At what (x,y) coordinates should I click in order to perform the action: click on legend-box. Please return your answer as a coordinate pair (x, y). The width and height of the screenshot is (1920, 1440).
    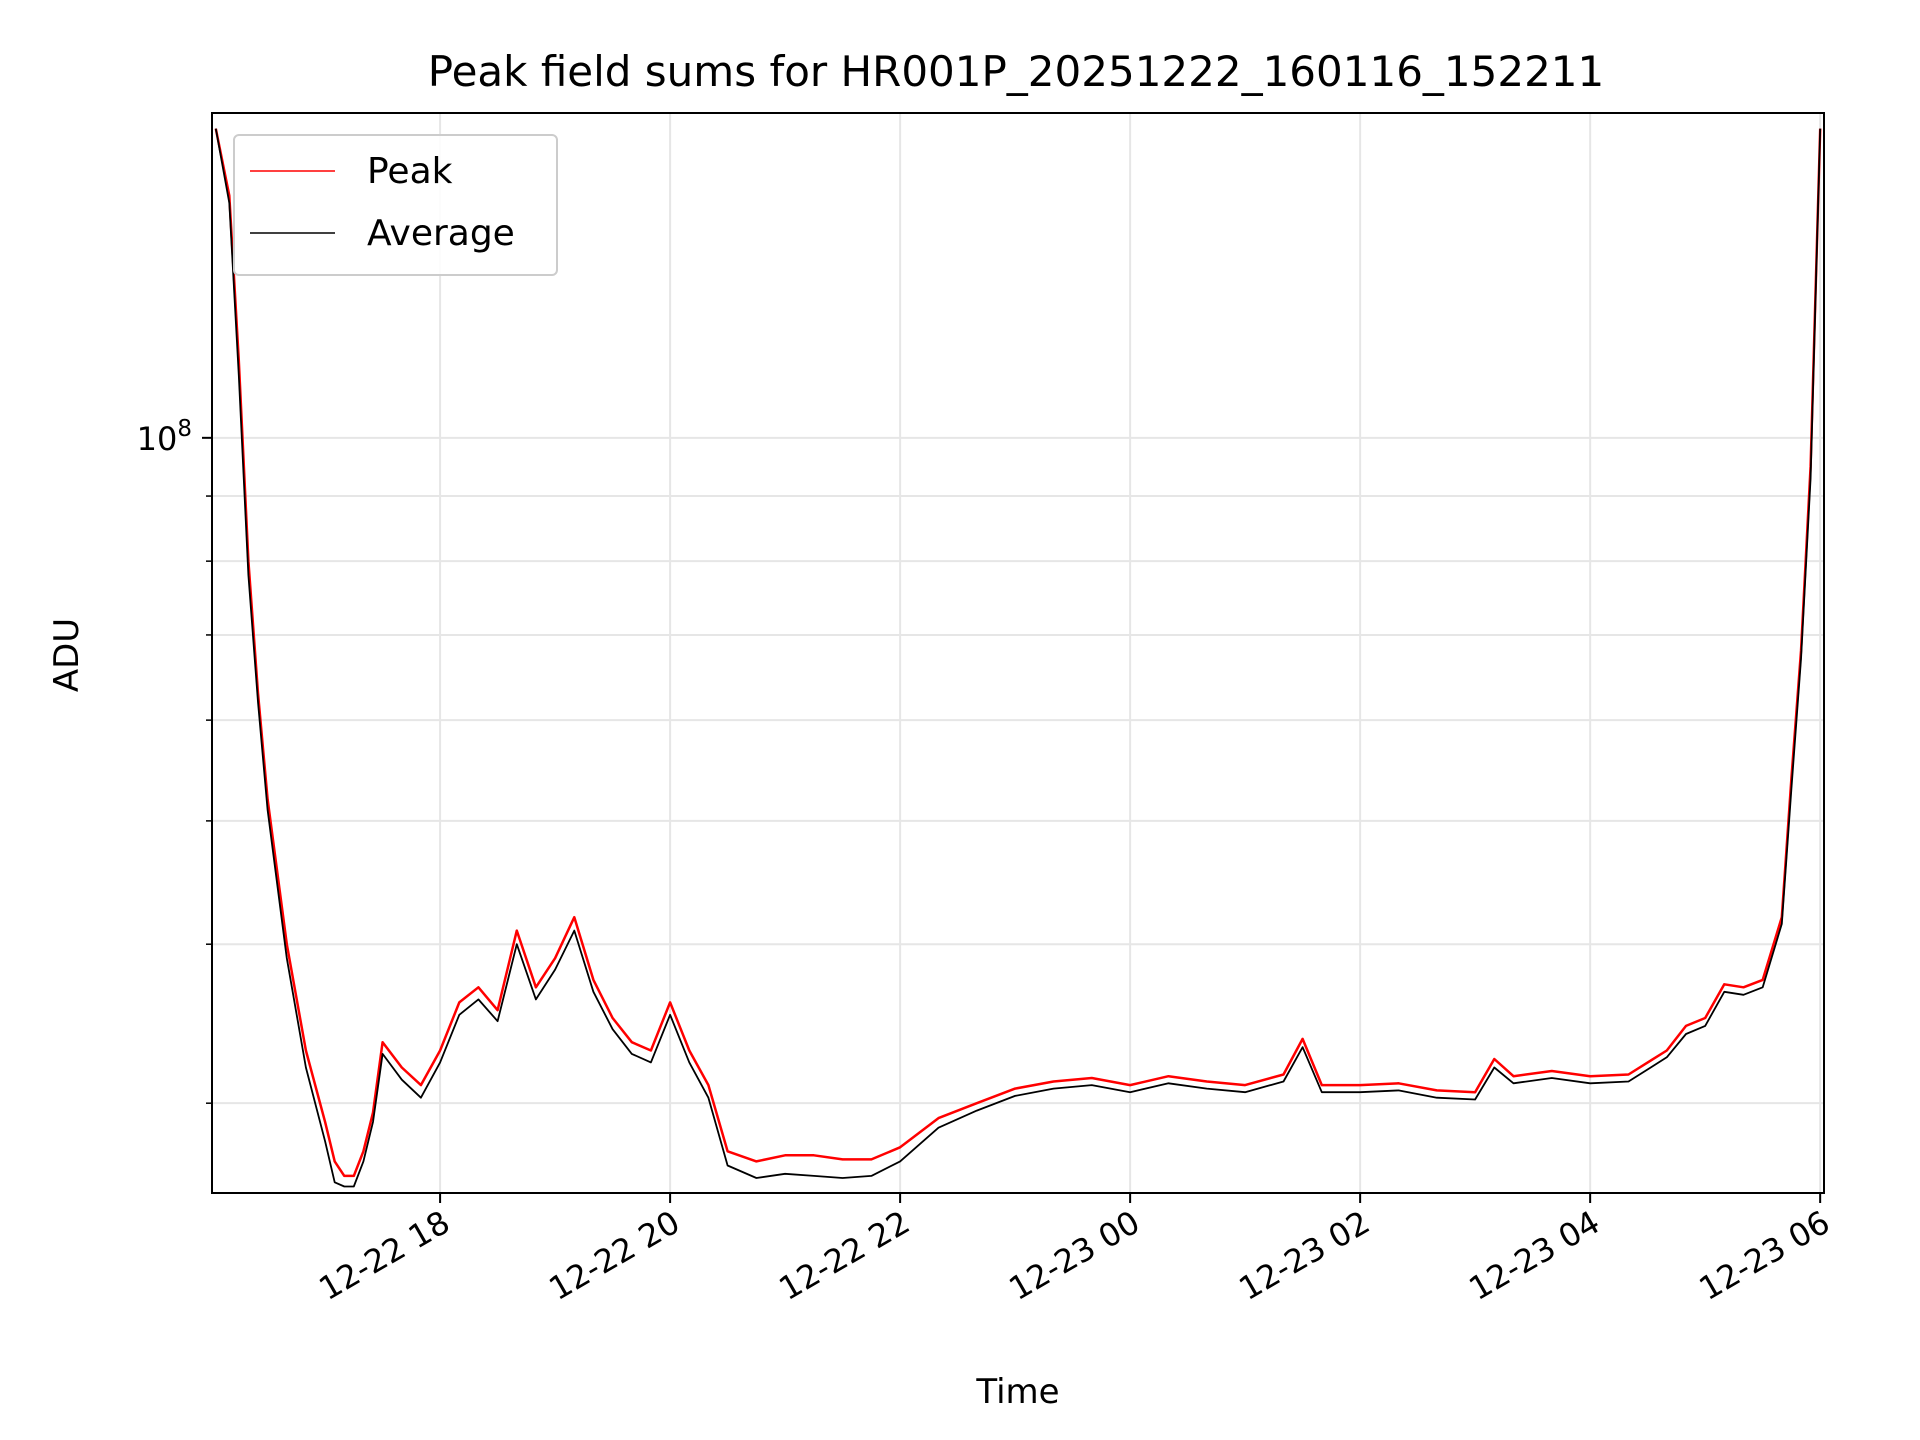
    Looking at the image, I should click on (395, 205).